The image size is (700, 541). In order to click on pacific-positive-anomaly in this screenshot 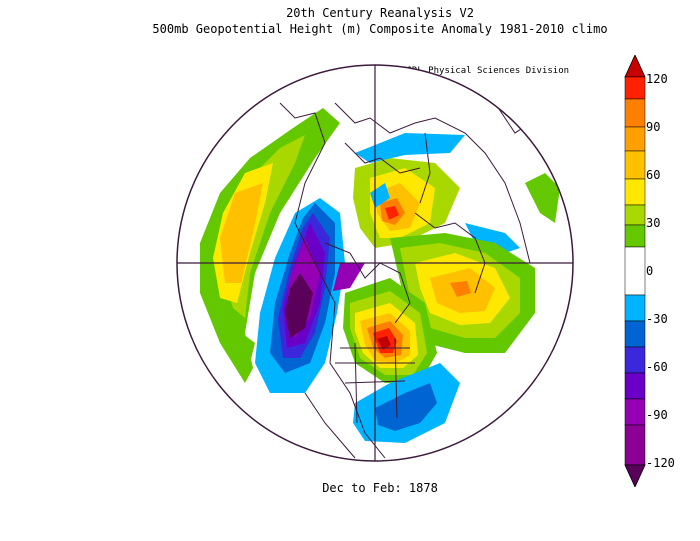, I will do `click(270, 245)`.